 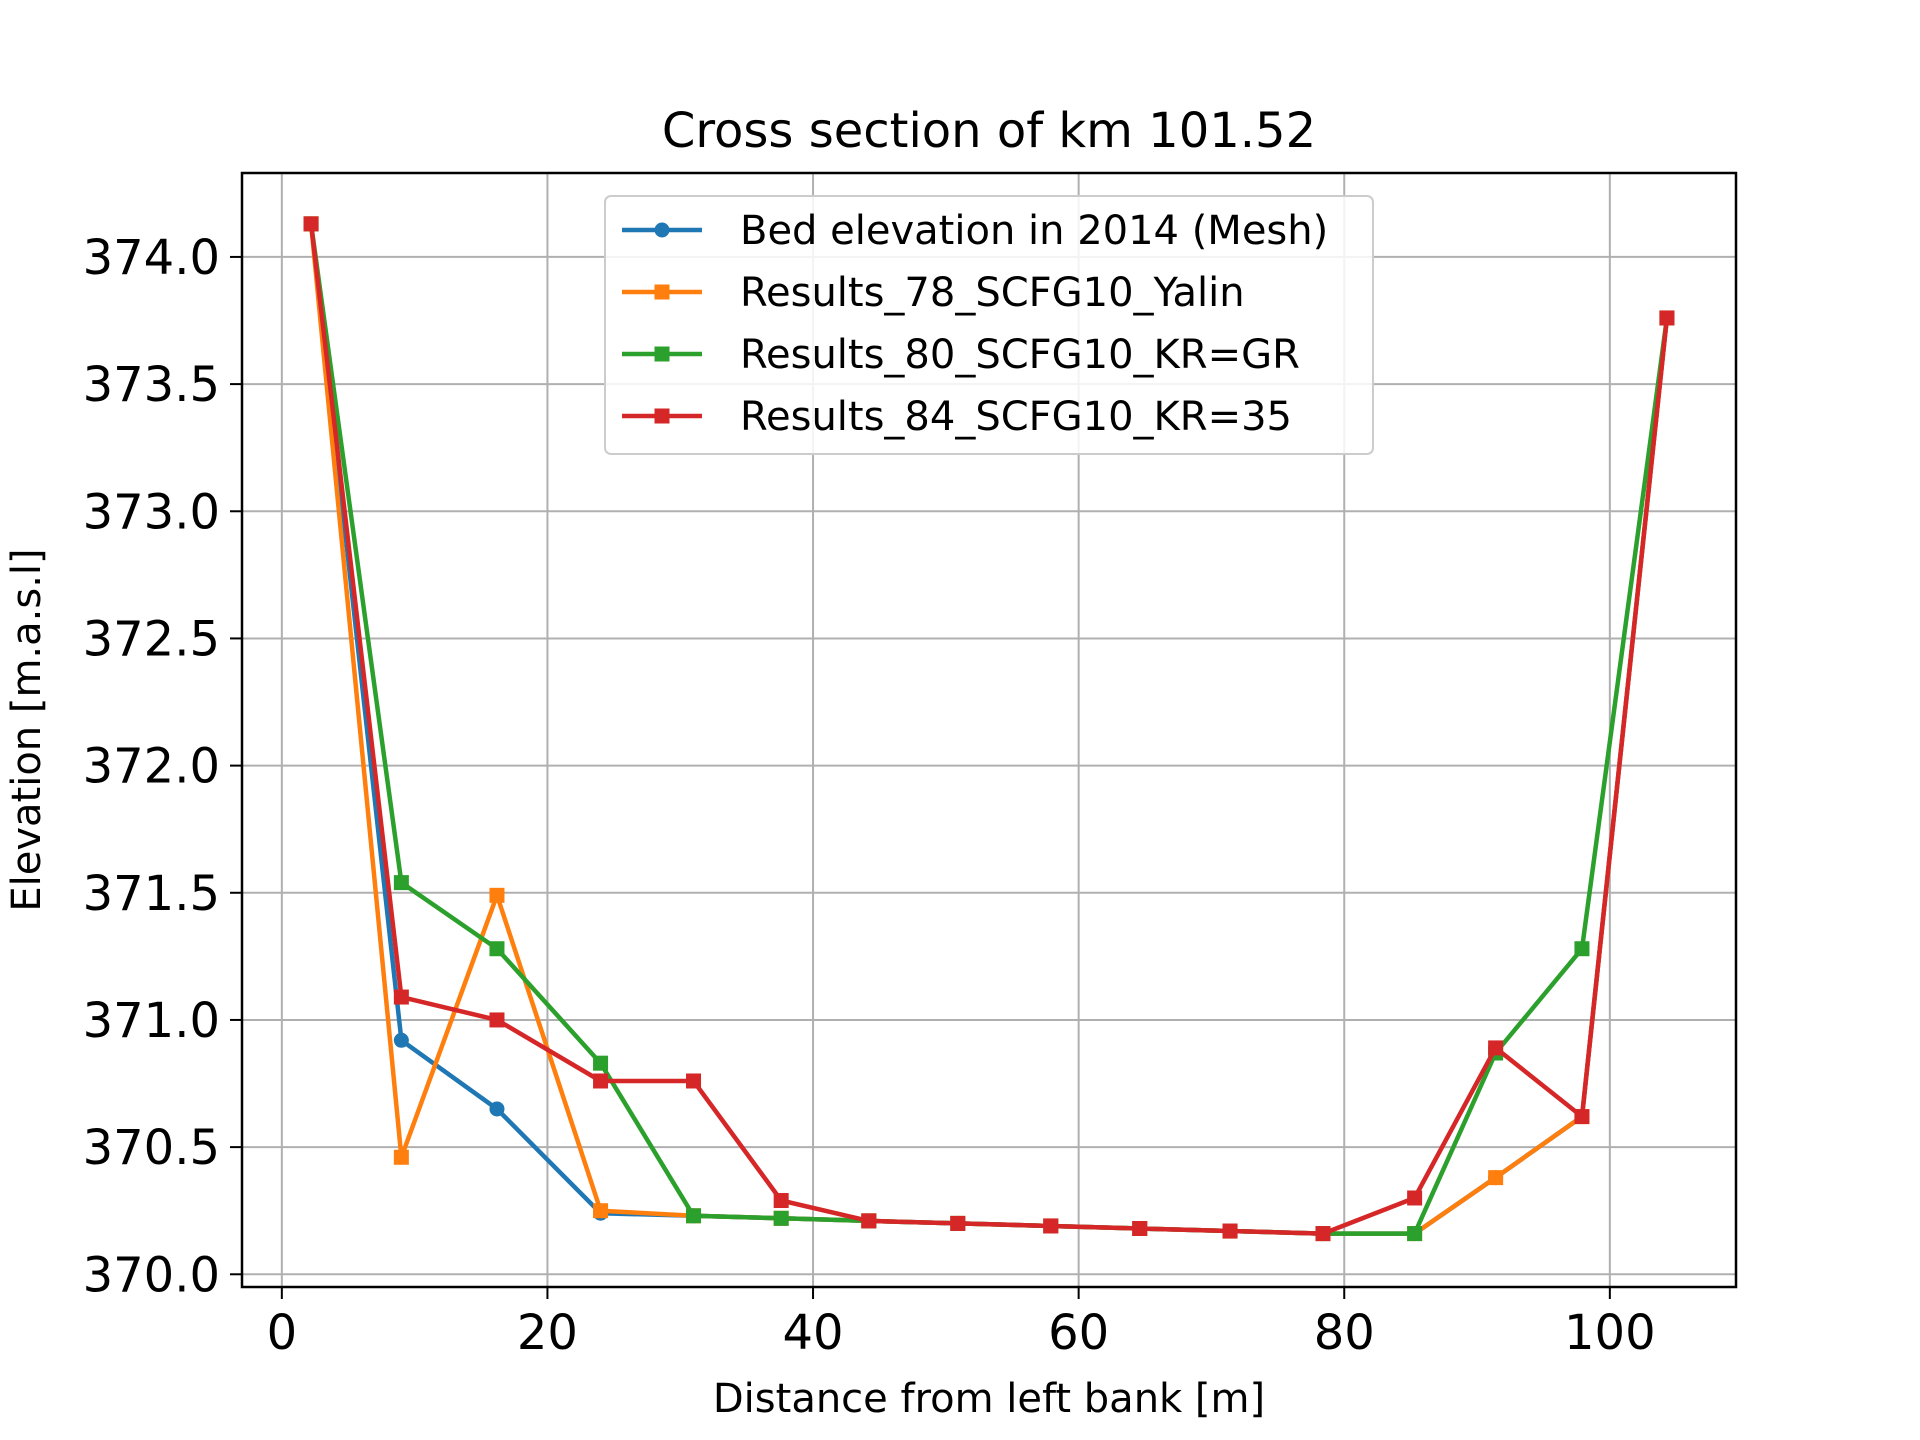 What do you see at coordinates (992, 293) in the screenshot?
I see `legend-label: Results_78_SCFG10_Yalin` at bounding box center [992, 293].